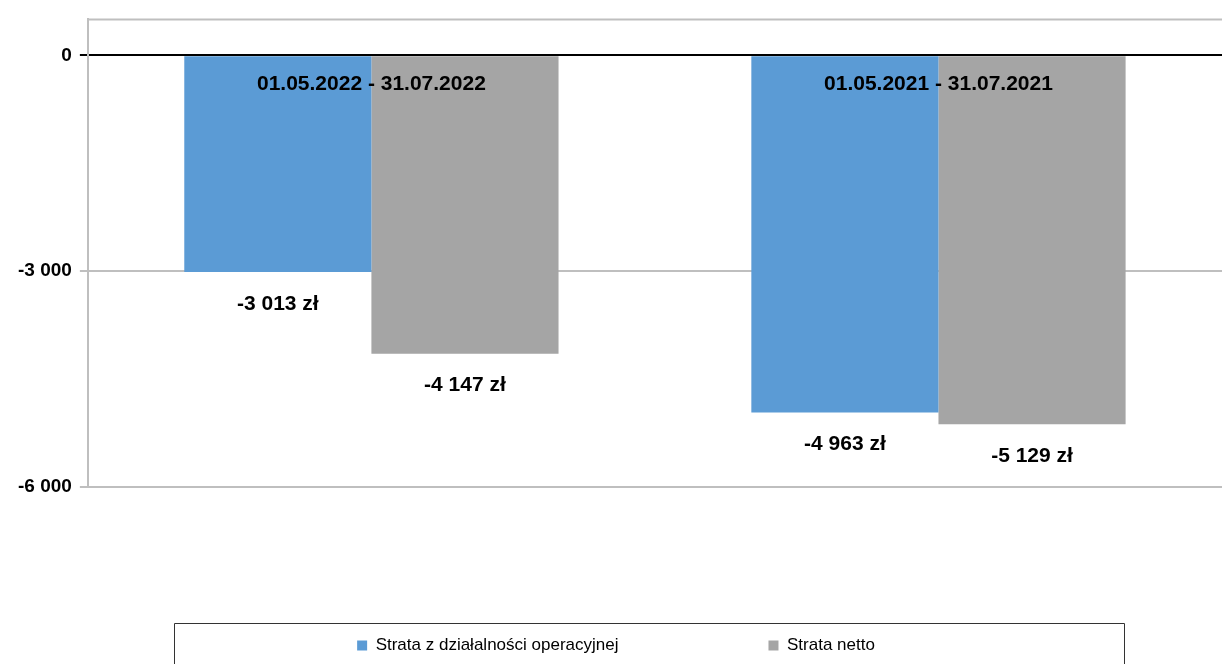 The width and height of the screenshot is (1222, 664). I want to click on y-tick-label: -6 000, so click(45, 486).